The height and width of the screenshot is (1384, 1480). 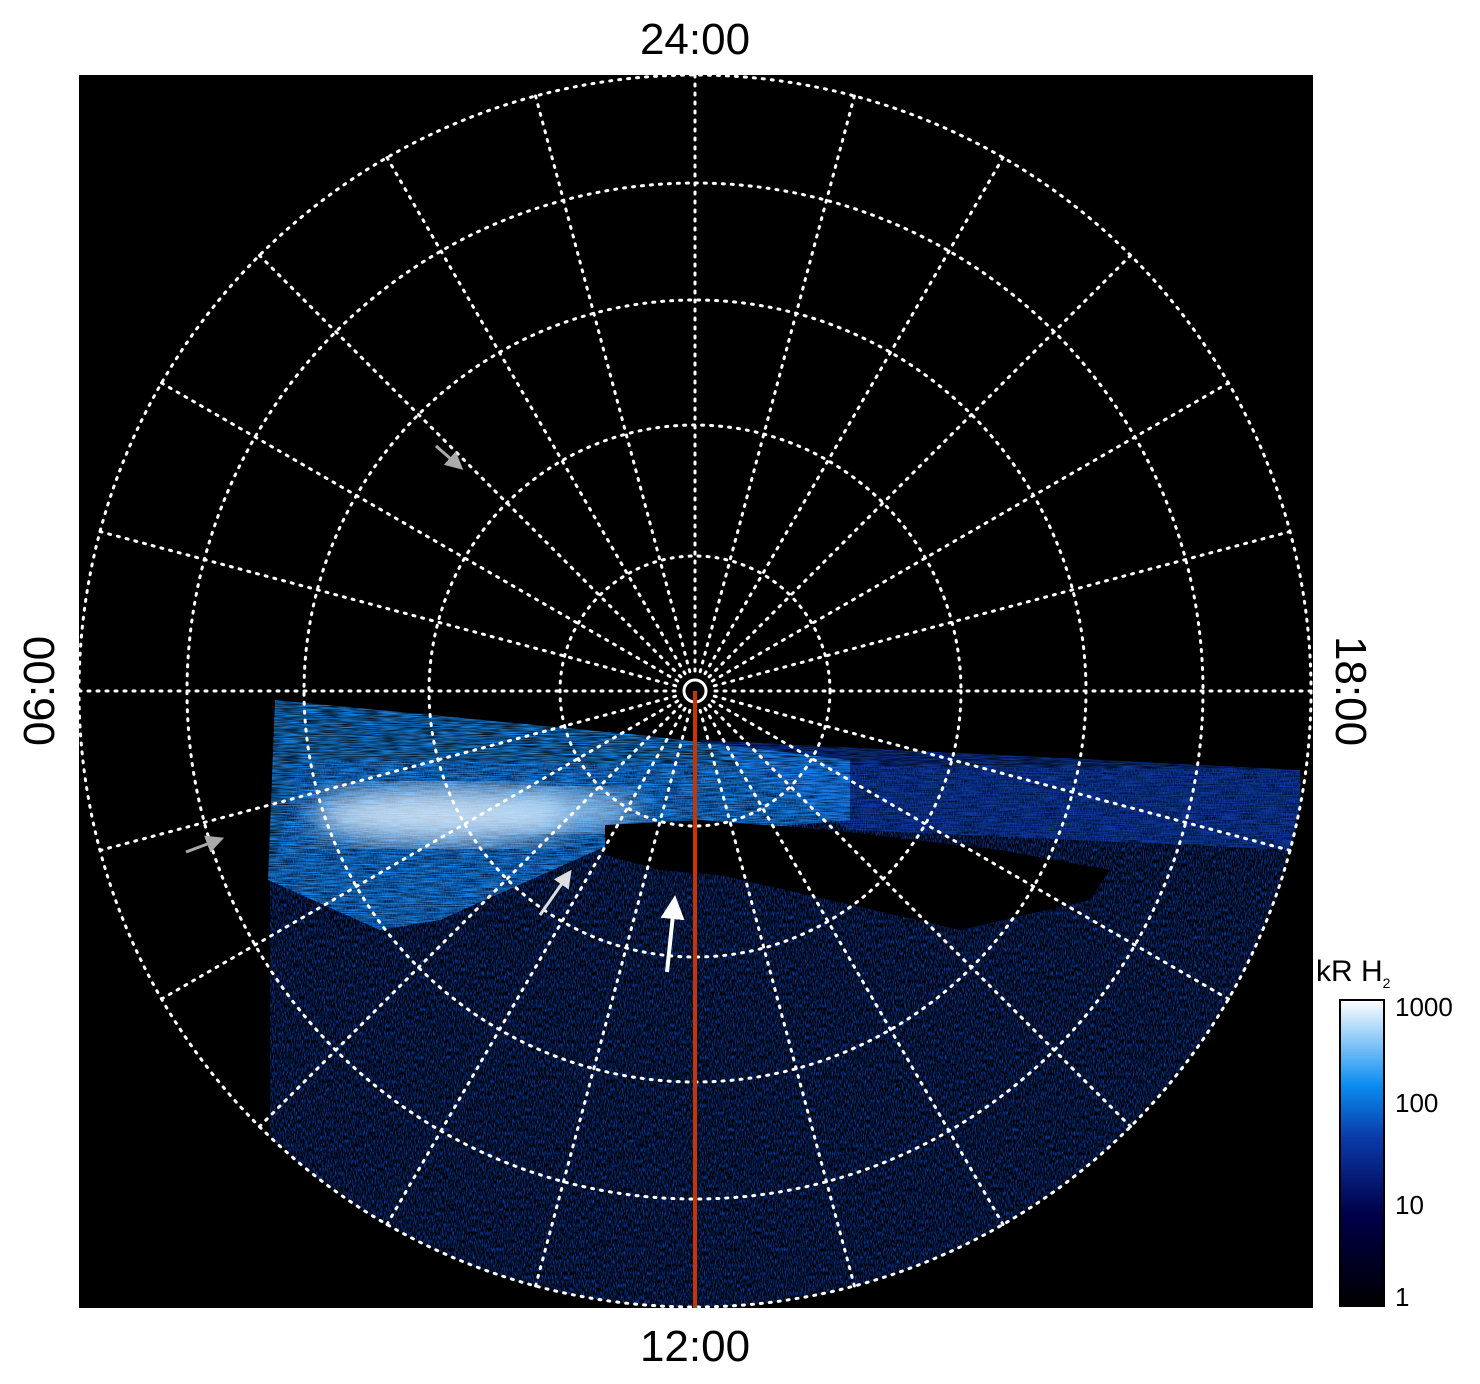 I want to click on colorbar-tick: 1, so click(x=1402, y=1297).